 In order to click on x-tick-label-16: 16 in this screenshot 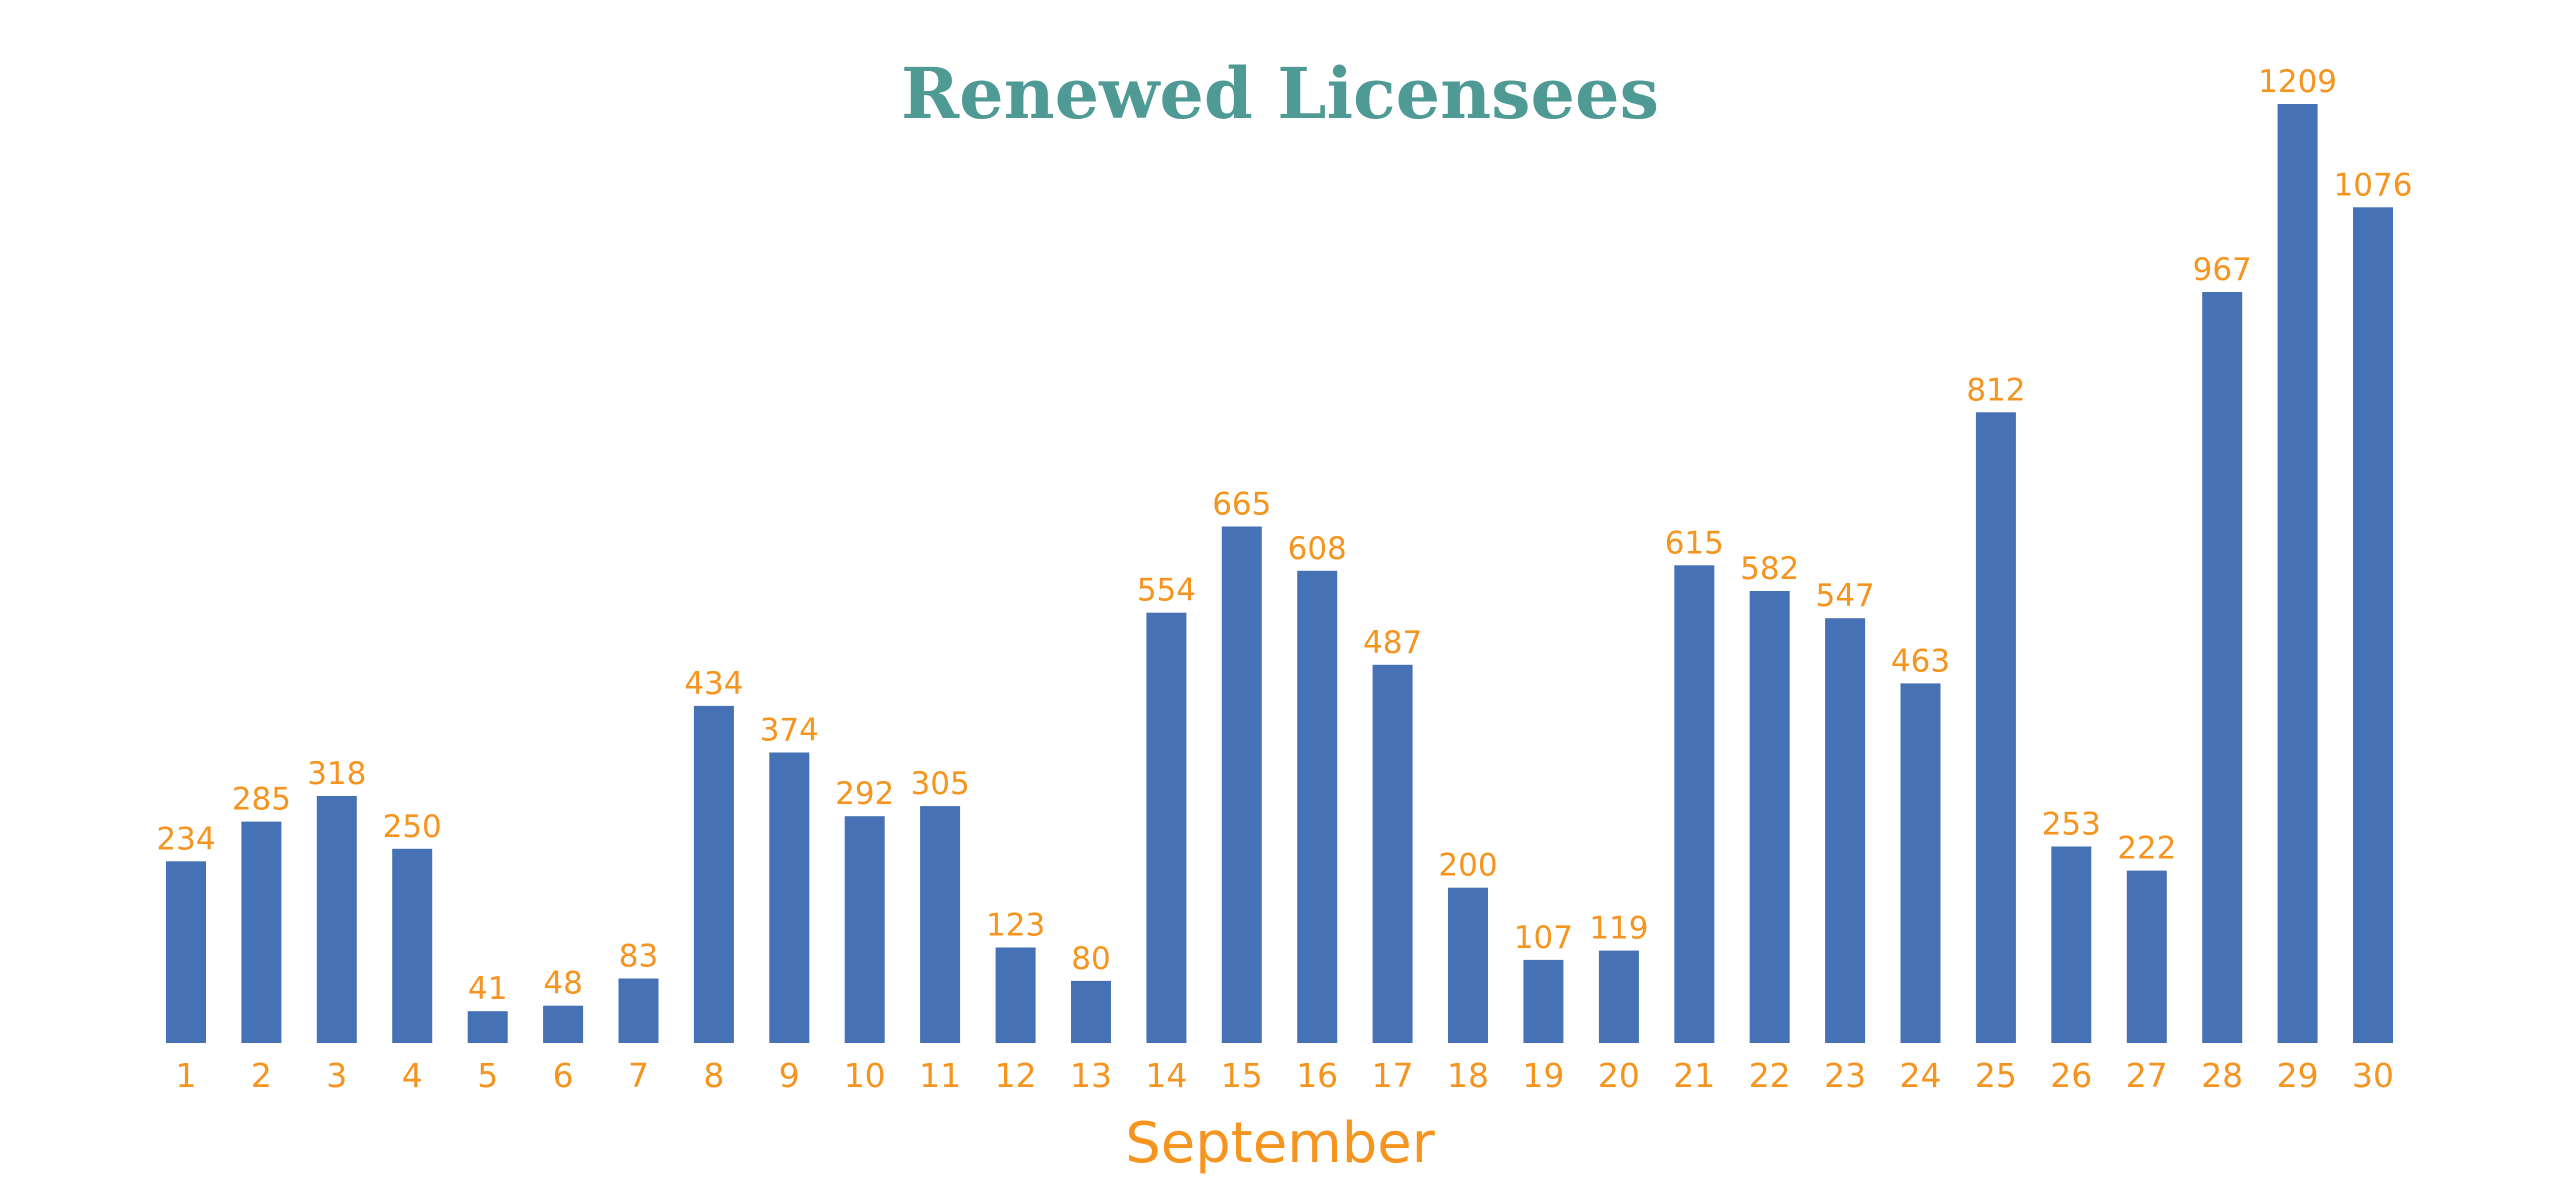, I will do `click(1317, 1075)`.